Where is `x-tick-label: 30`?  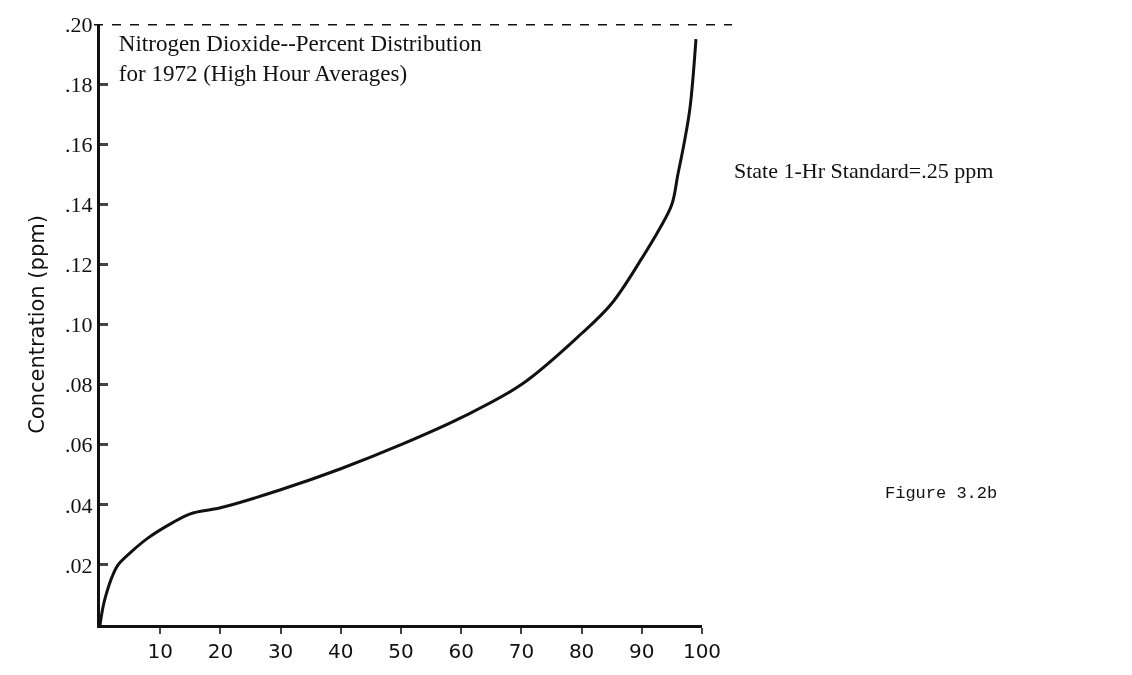 x-tick-label: 30 is located at coordinates (280, 651).